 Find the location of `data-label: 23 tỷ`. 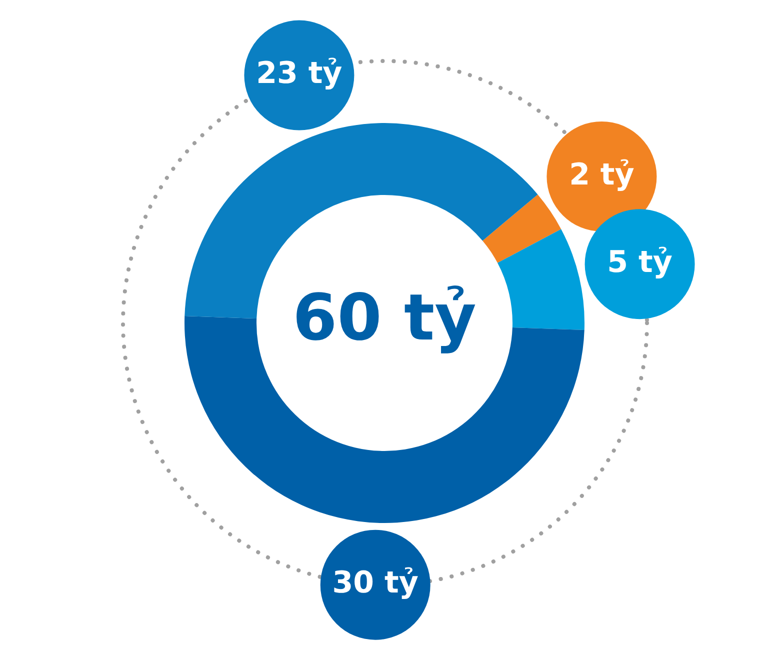

data-label: 23 tỷ is located at coordinates (299, 74).